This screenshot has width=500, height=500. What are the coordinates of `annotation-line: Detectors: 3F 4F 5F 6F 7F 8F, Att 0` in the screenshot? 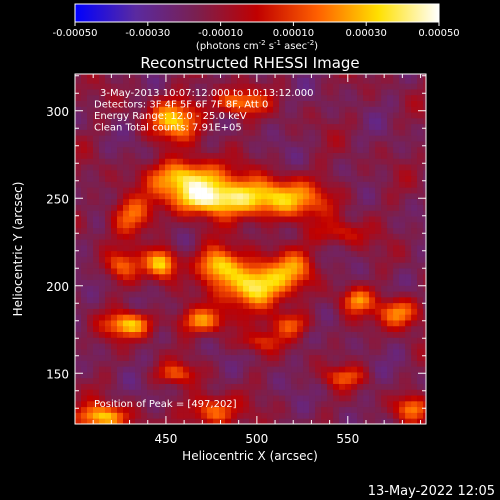 It's located at (181, 105).